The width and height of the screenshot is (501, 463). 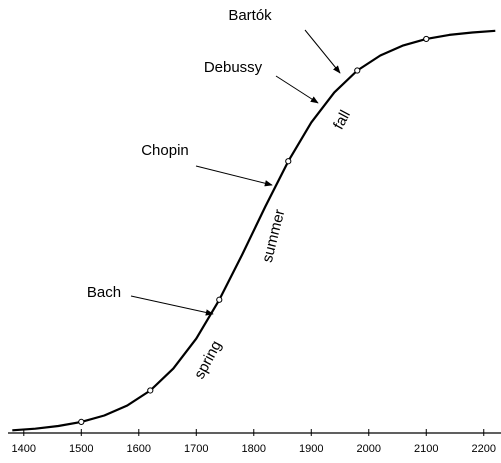 What do you see at coordinates (104, 292) in the screenshot?
I see `annotation: Bach` at bounding box center [104, 292].